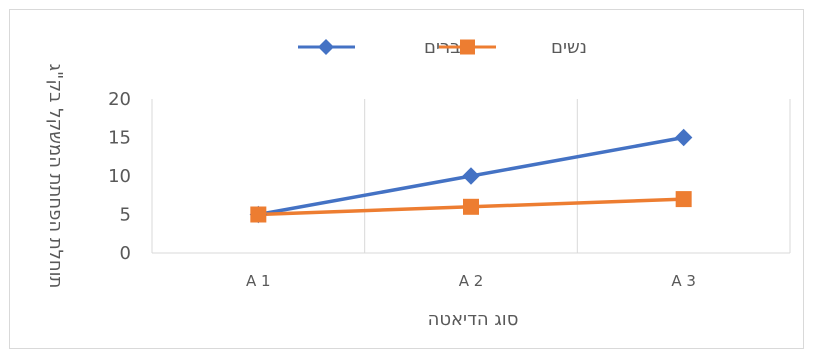  Describe the element at coordinates (119, 99) in the screenshot. I see `y-tick-label: 20` at that location.